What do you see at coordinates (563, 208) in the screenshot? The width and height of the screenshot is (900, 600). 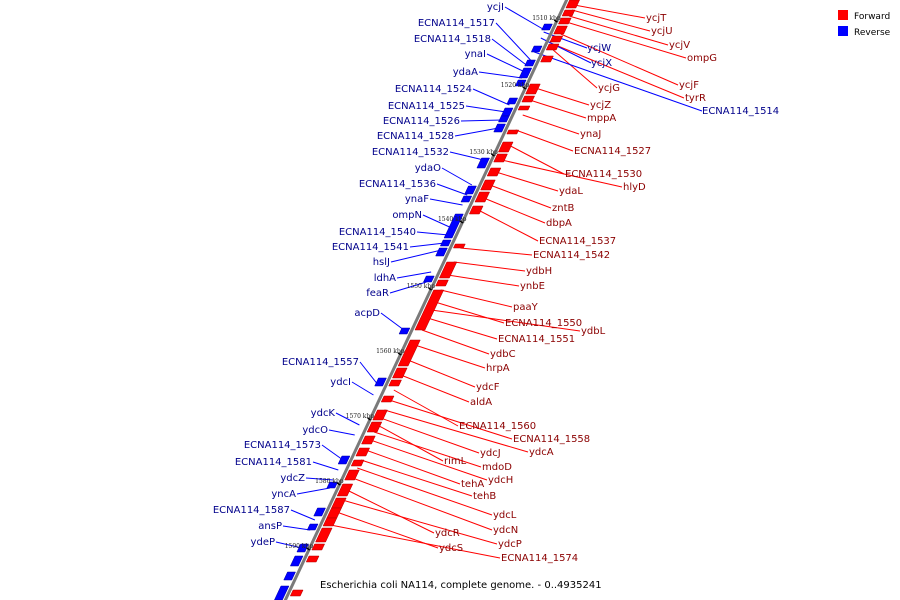 I see `forward-gene-label: zntB` at bounding box center [563, 208].